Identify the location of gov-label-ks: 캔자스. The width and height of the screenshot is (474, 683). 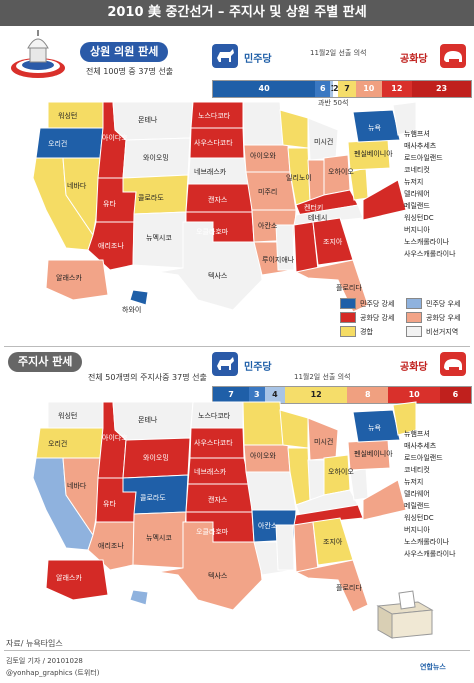
(218, 499).